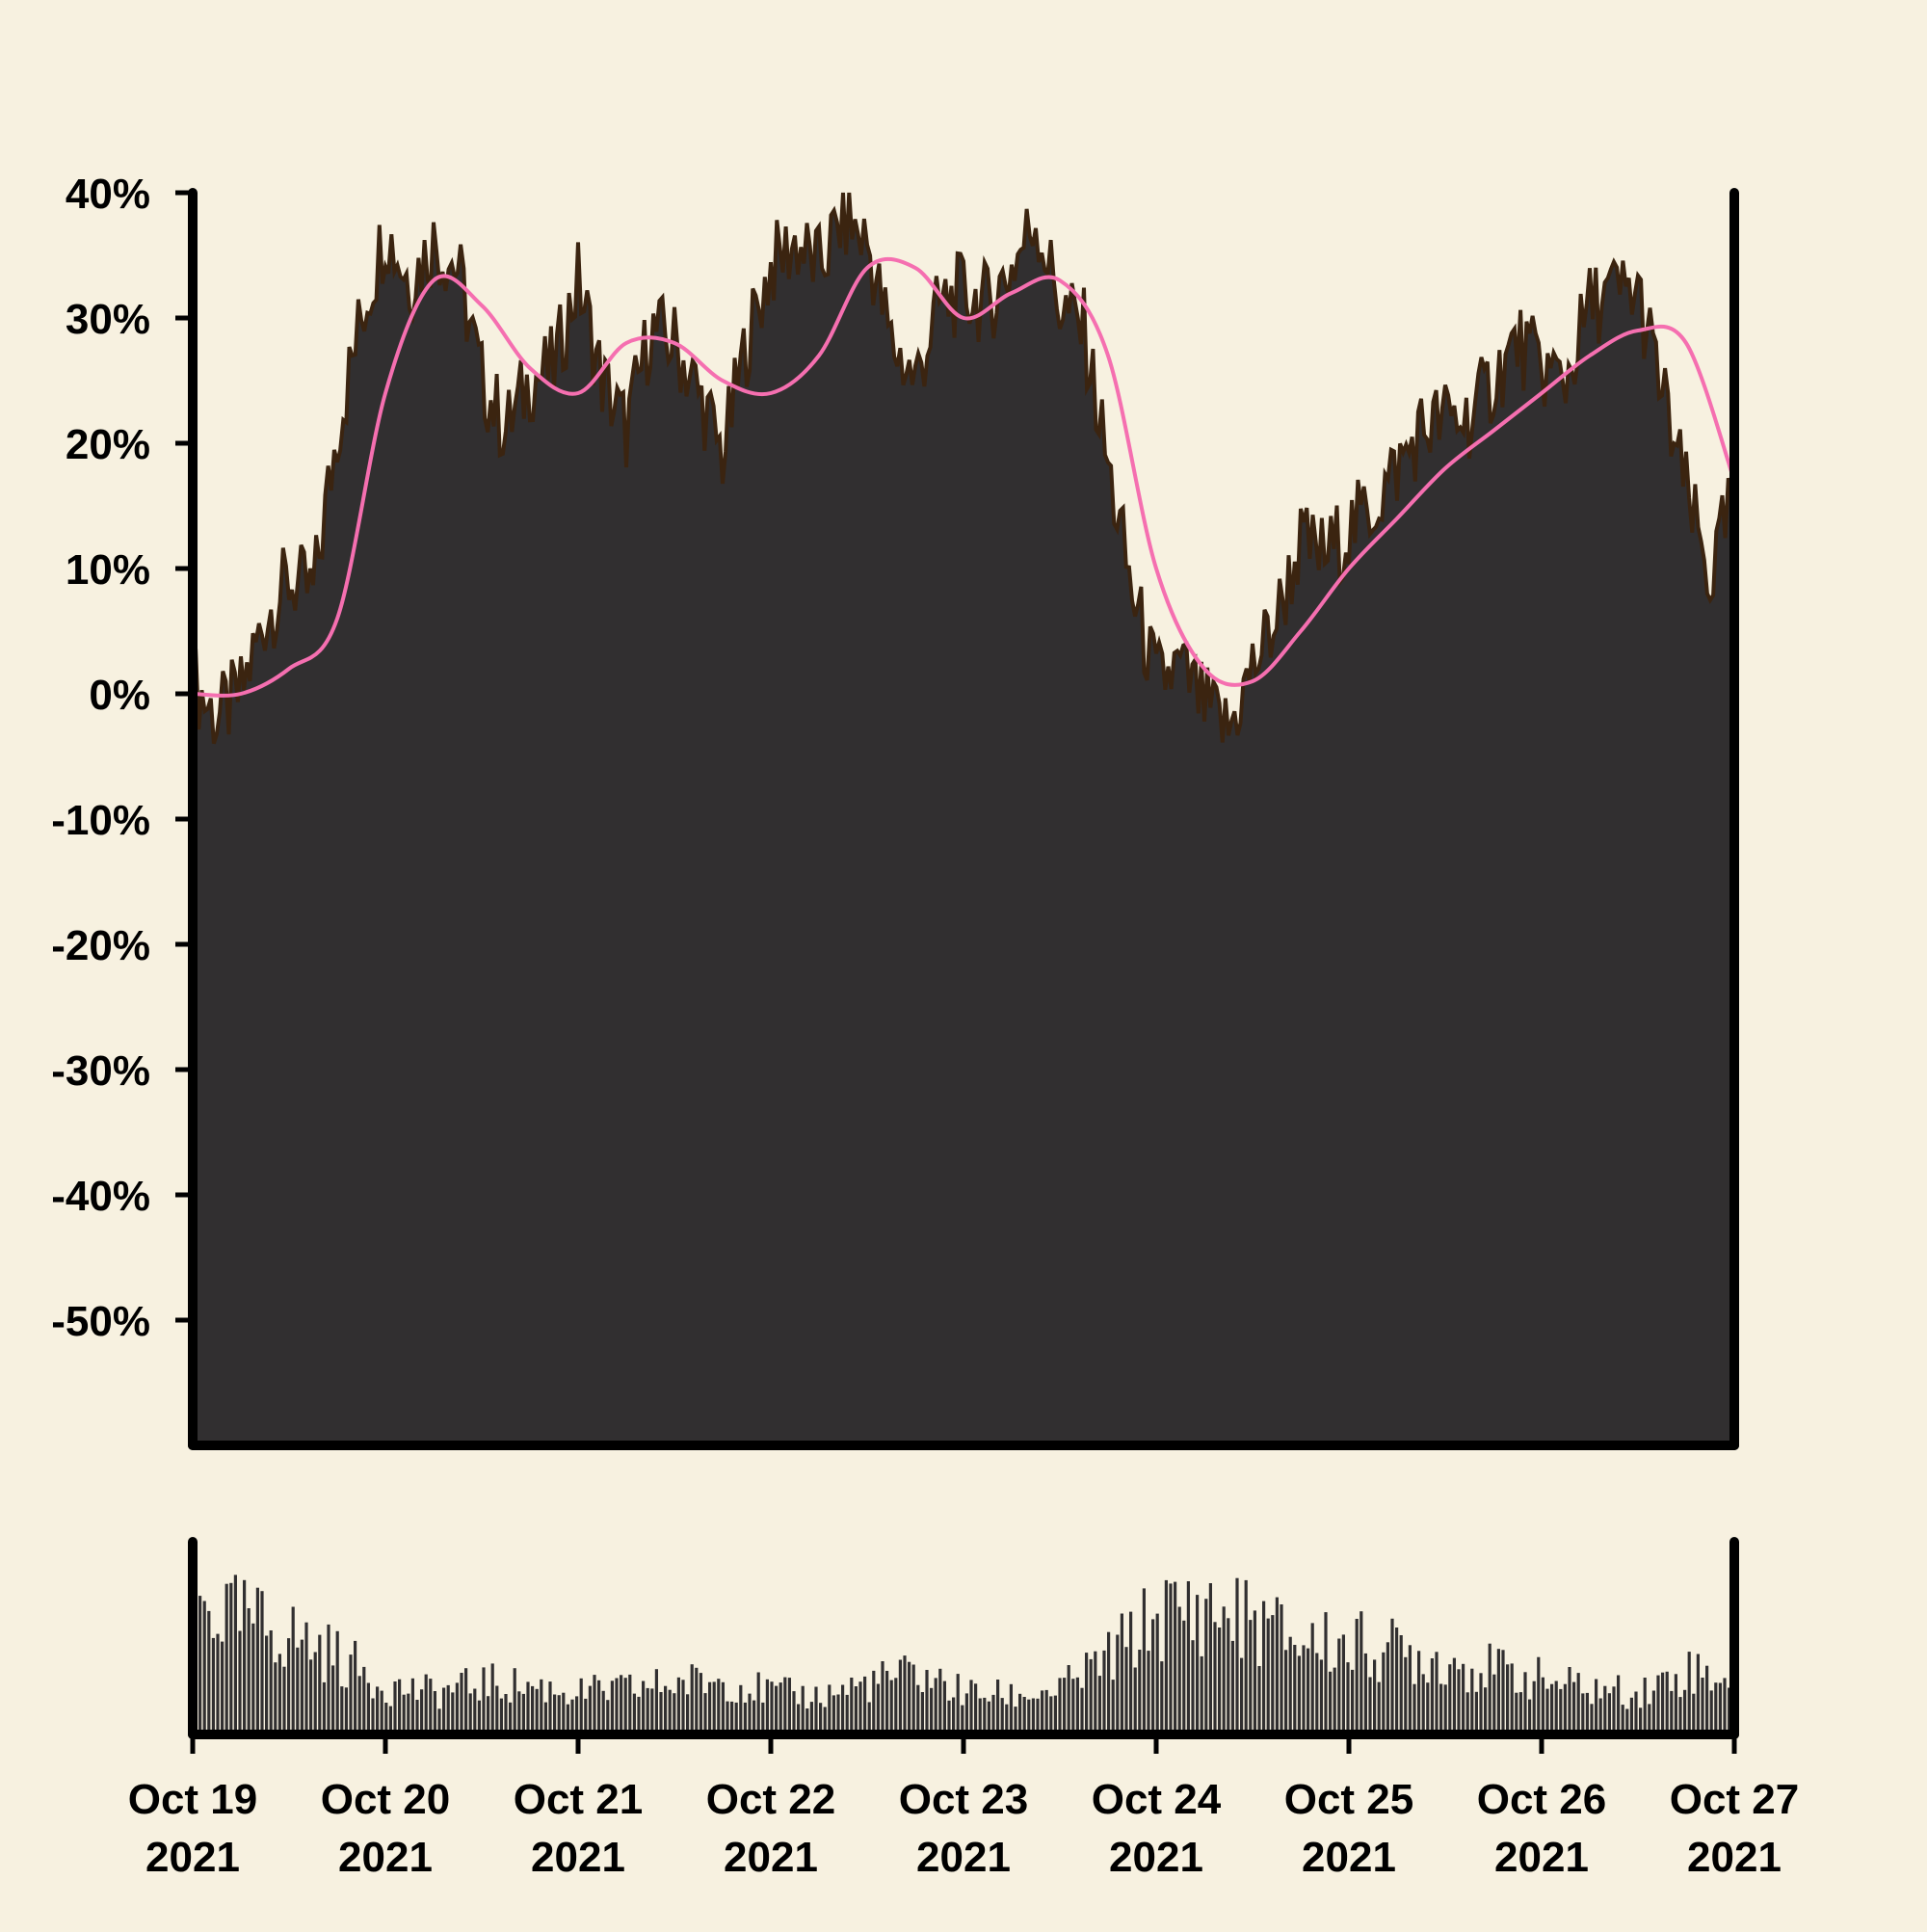 This screenshot has width=1927, height=1932. What do you see at coordinates (100, 1321) in the screenshot?
I see `y-tick-label: -50%` at bounding box center [100, 1321].